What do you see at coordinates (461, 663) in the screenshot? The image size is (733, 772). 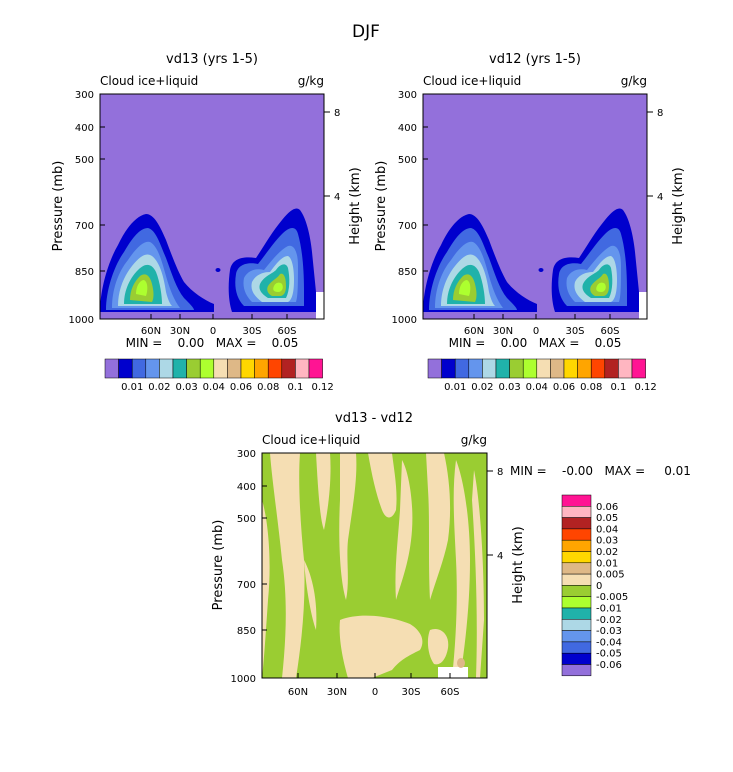 I see `positive-spot-0.005` at bounding box center [461, 663].